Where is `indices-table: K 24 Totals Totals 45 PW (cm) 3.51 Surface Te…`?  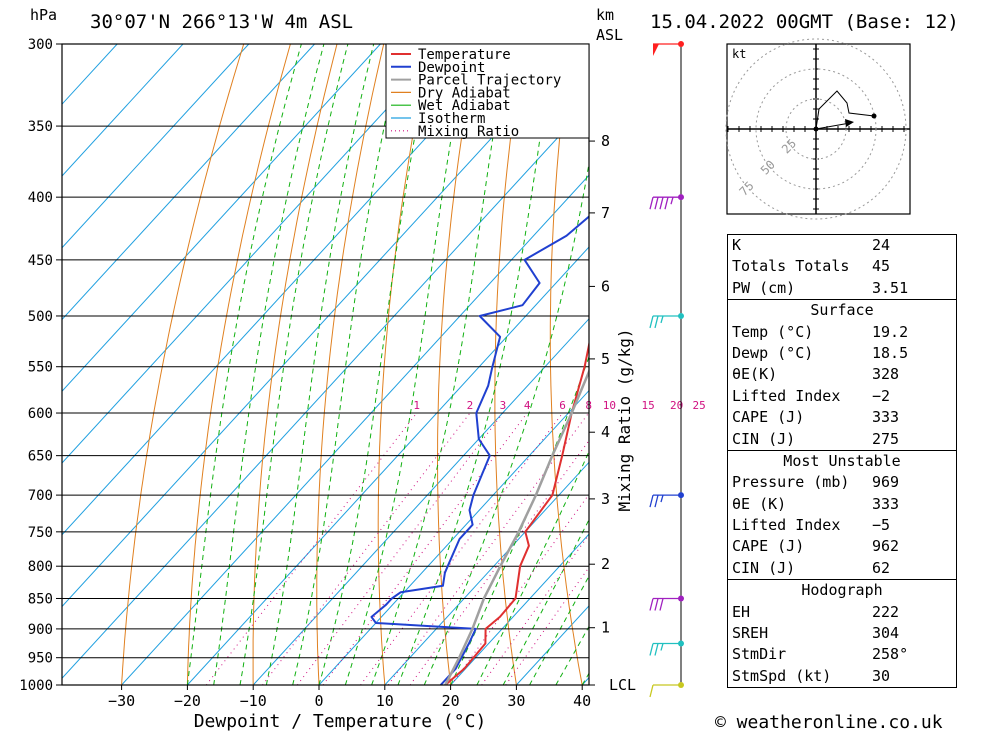
indices-table: K 24 Totals Totals 45 PW (cm) 3.51 Surface Te… is located at coordinates (842, 461).